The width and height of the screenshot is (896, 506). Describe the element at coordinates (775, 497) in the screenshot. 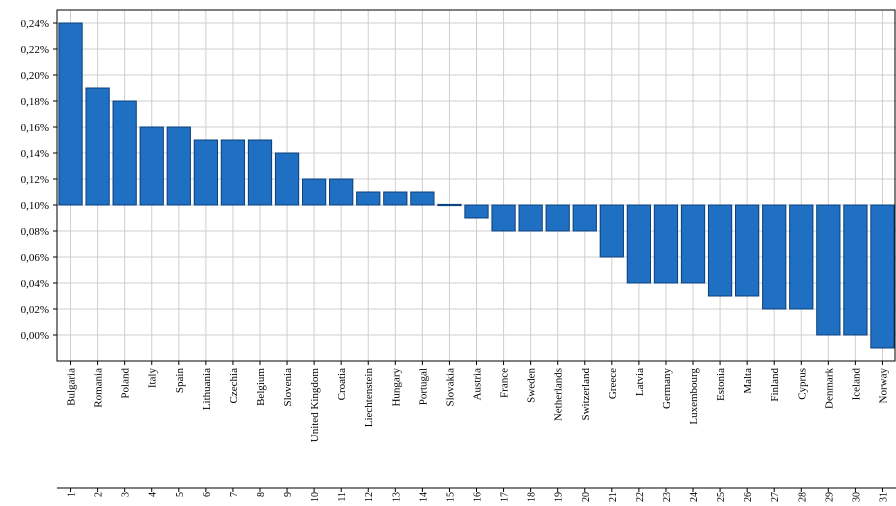

I see `x-number-label: 27` at that location.